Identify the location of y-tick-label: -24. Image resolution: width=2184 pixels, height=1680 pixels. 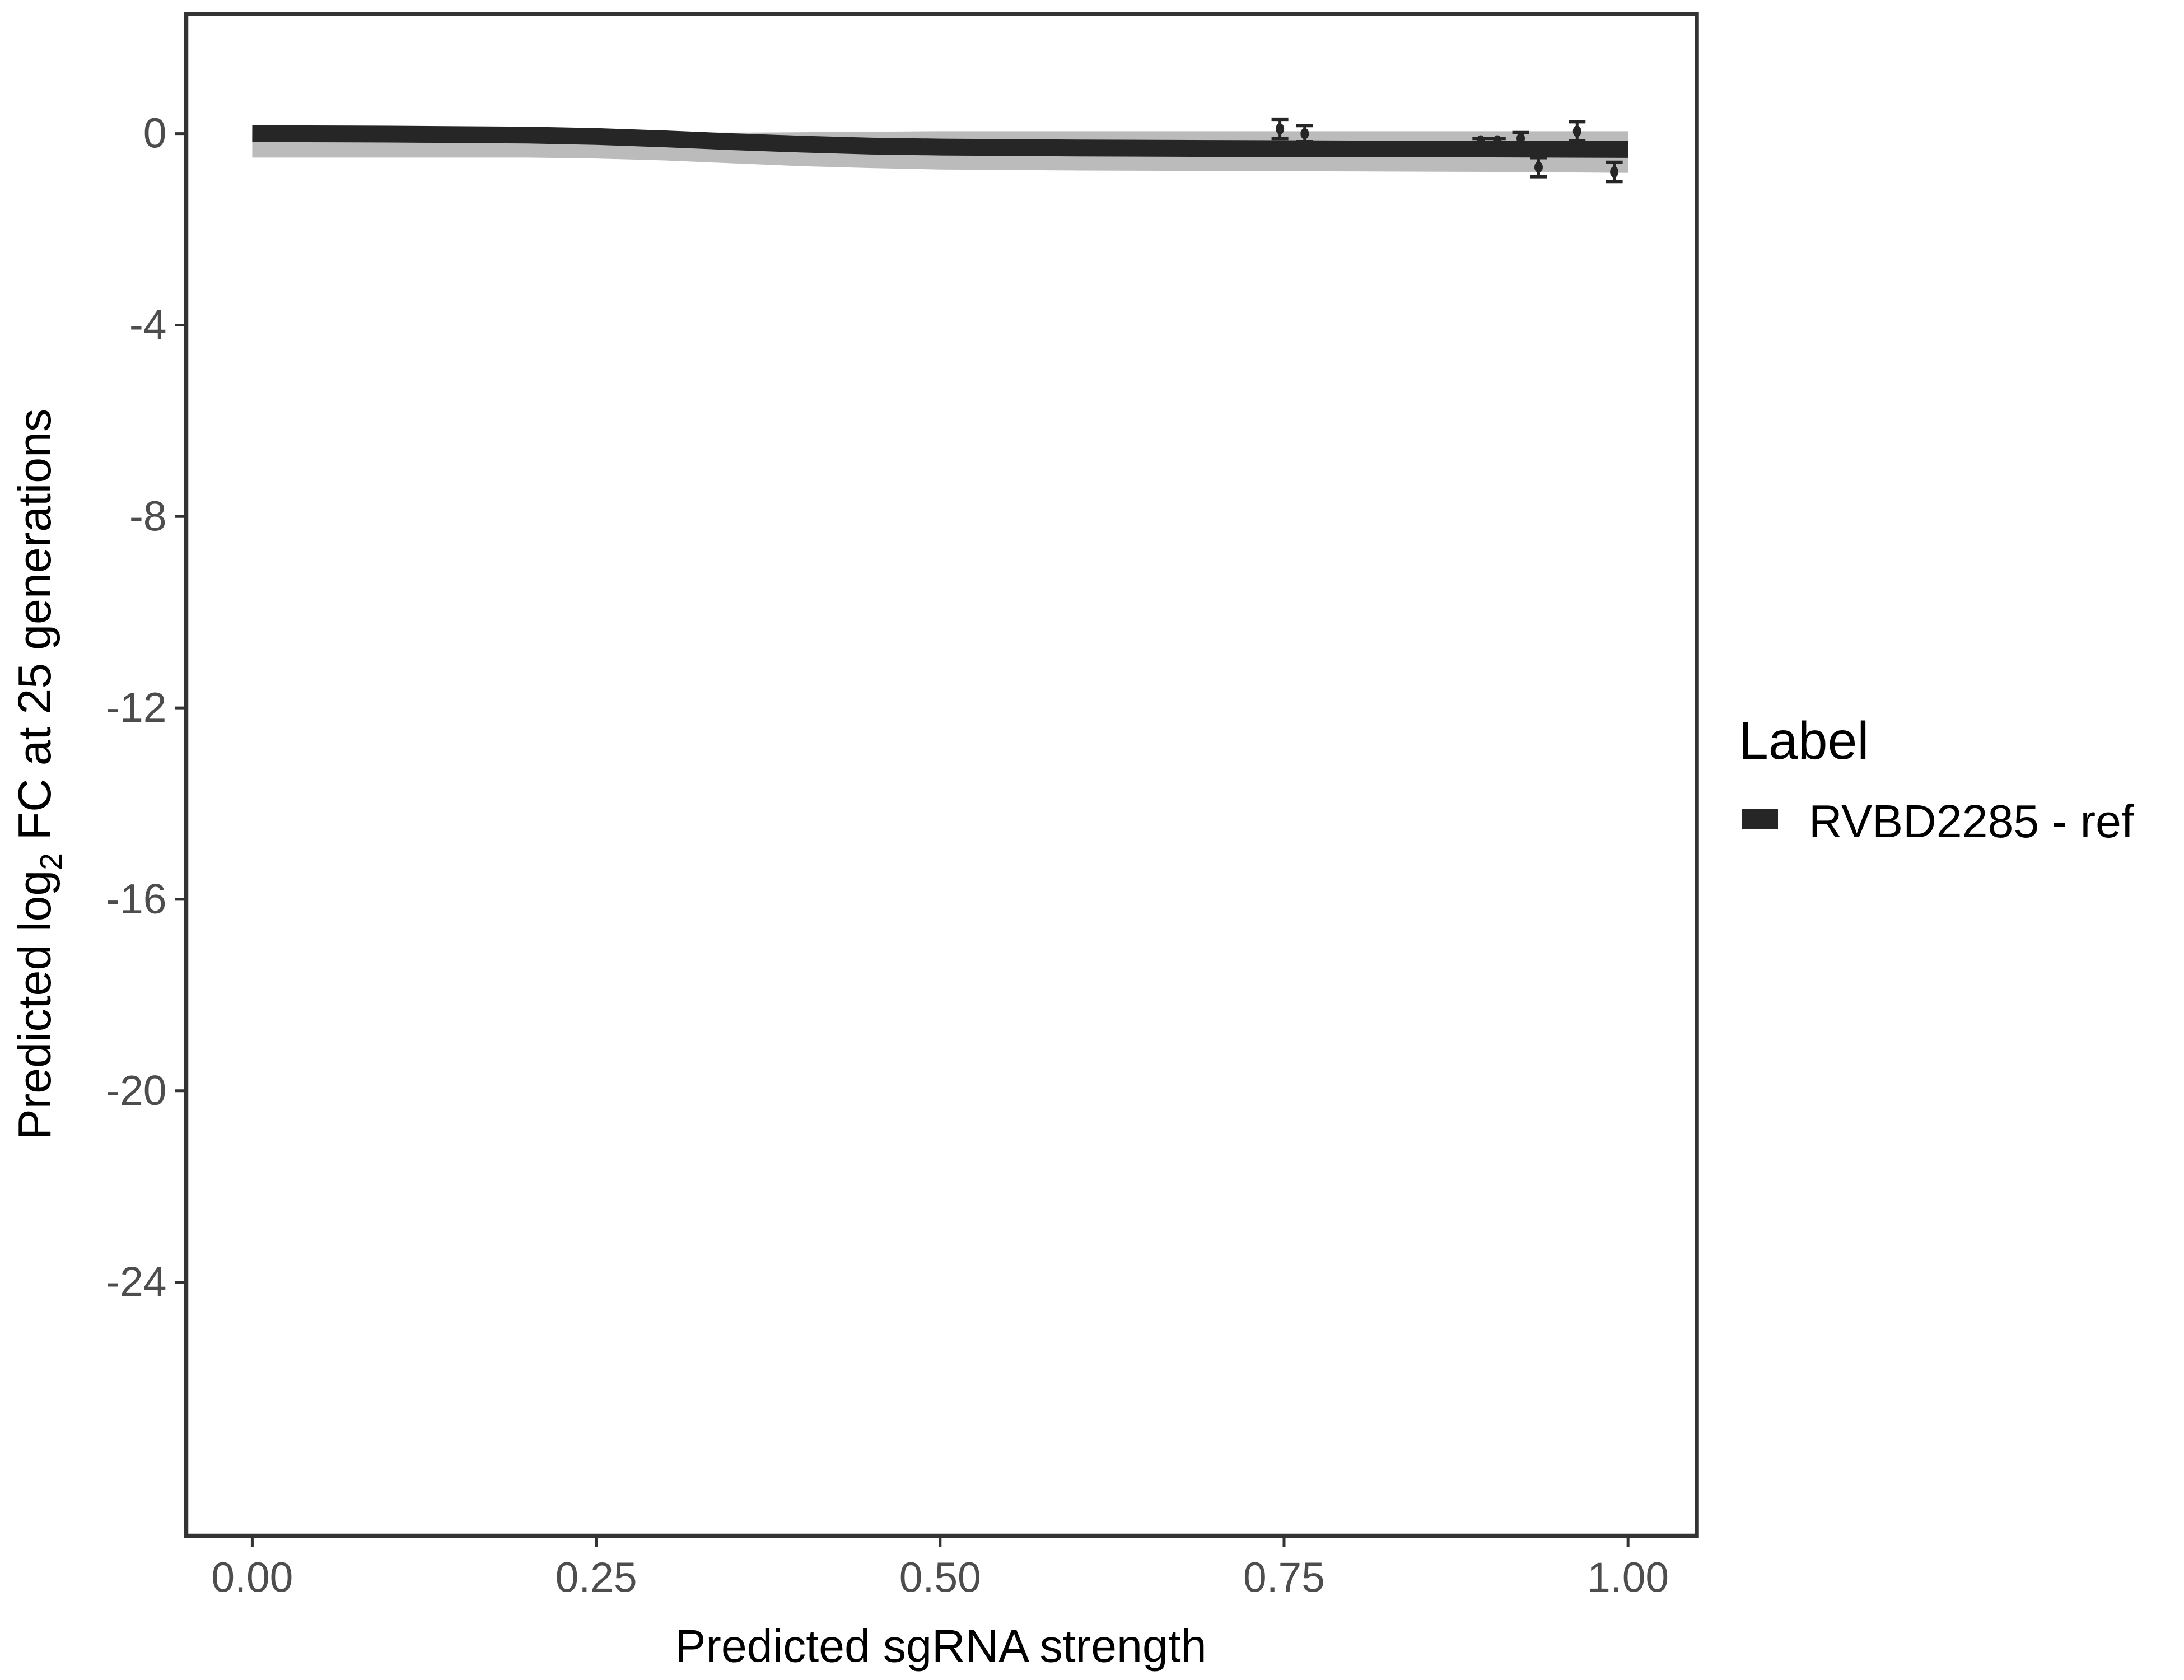
(136, 1282).